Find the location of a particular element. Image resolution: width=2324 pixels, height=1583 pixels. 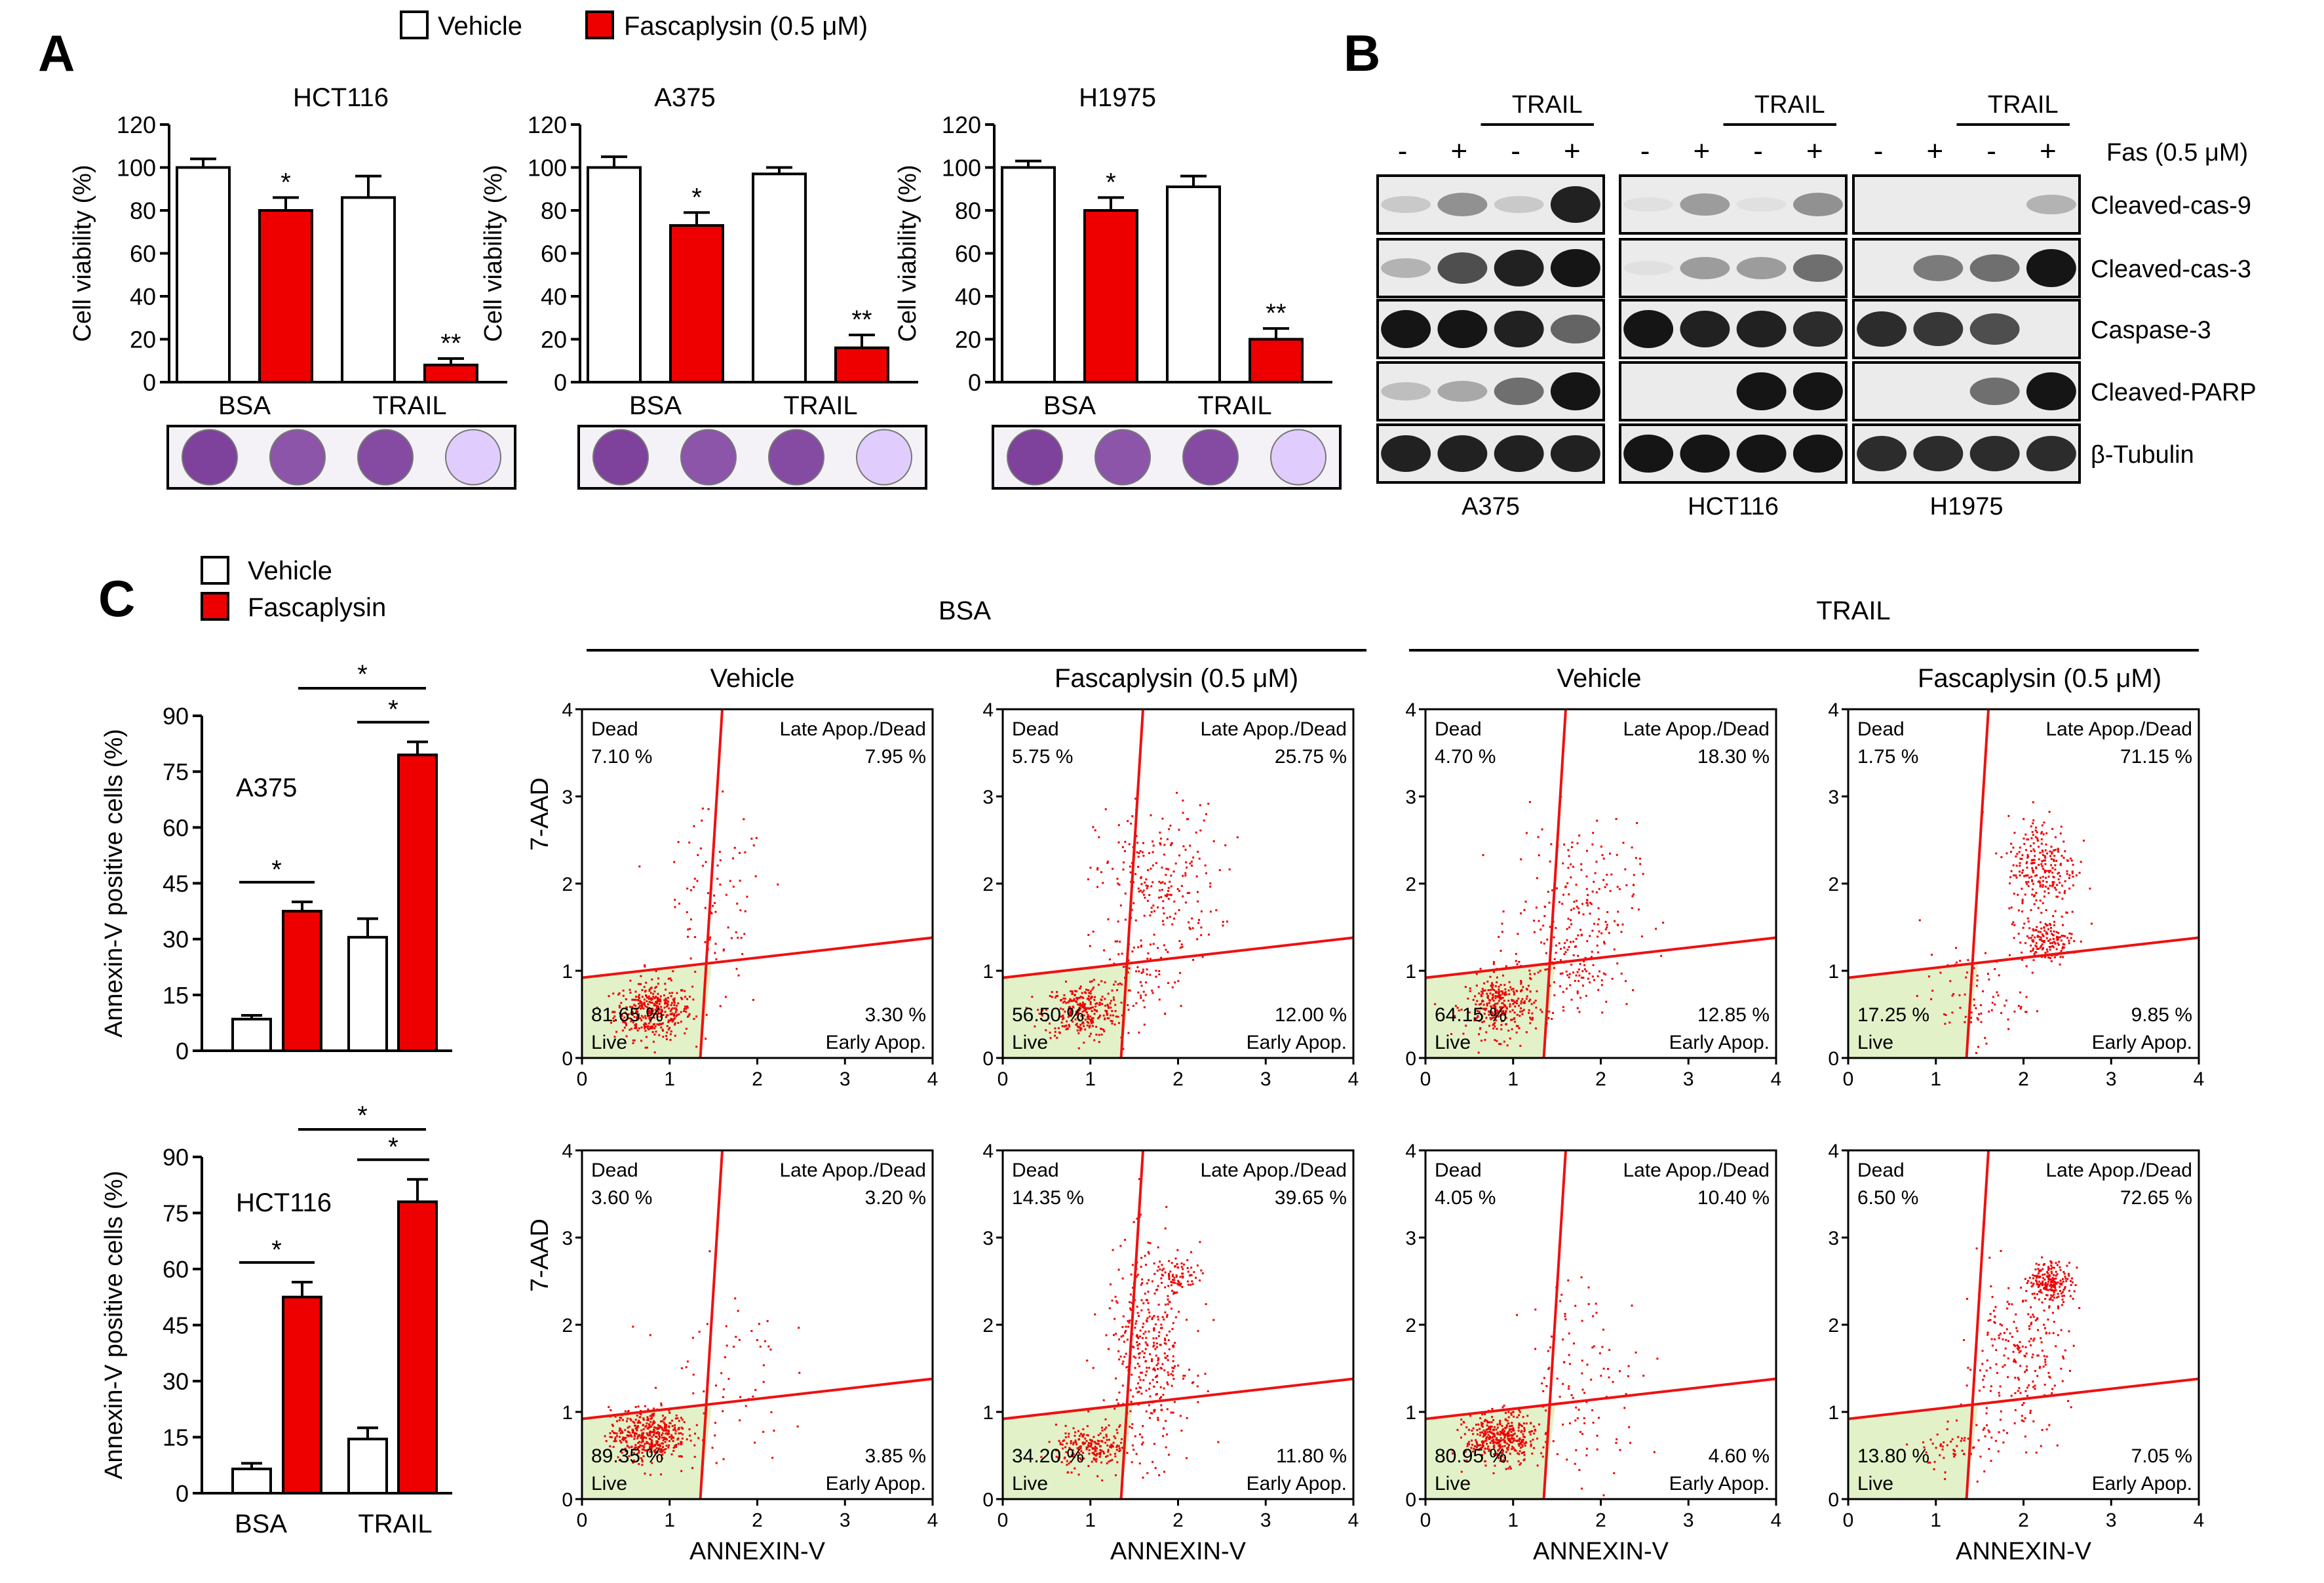

y-tick-label: 0 is located at coordinates (988, 1059).